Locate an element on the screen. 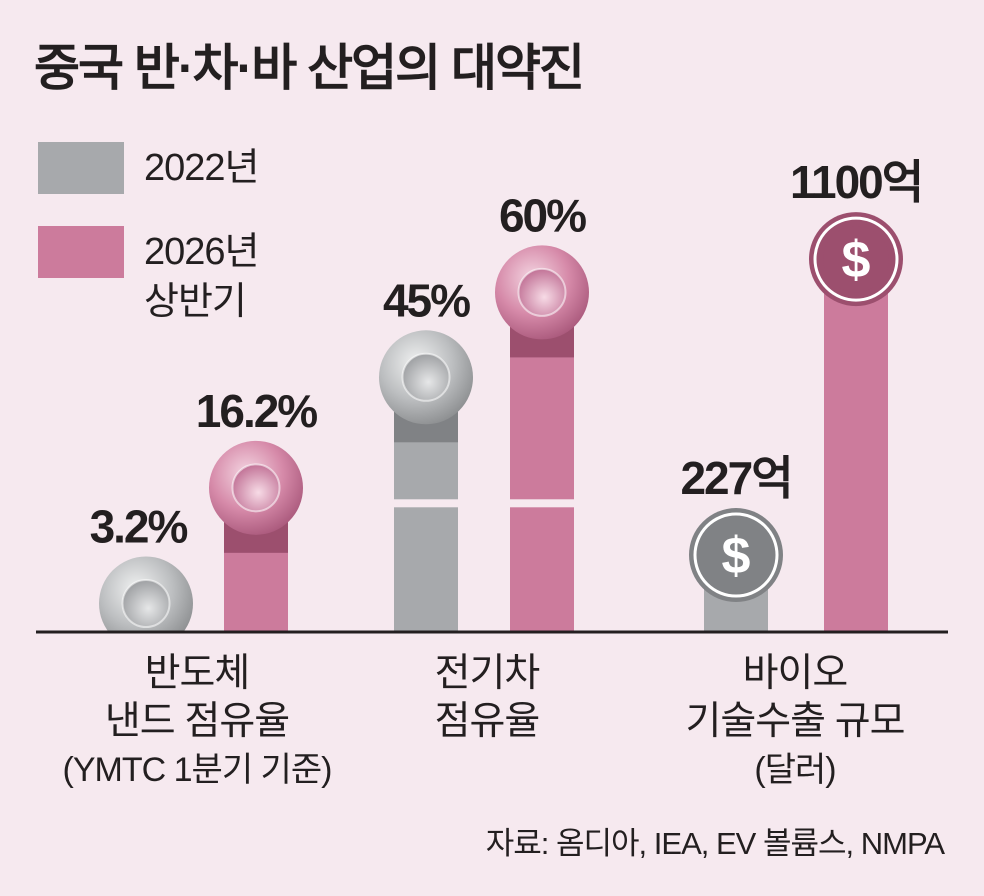  legend-label-2026: 2026년 is located at coordinates (201, 252).